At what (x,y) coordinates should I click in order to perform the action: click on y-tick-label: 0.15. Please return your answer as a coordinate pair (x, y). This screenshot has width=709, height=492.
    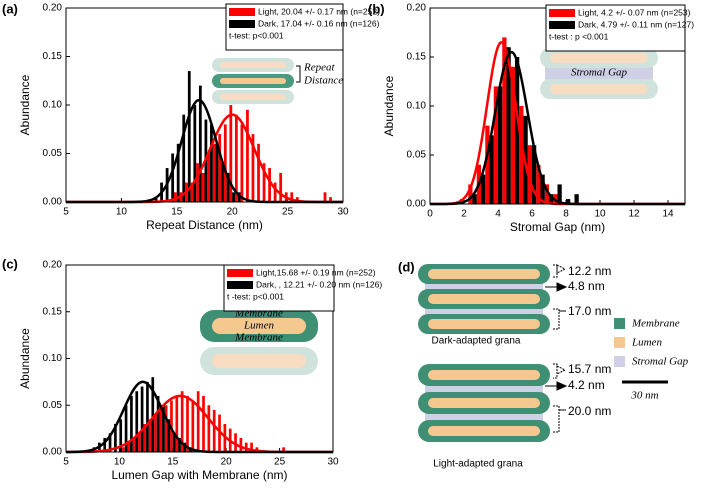
    Looking at the image, I should click on (417, 57).